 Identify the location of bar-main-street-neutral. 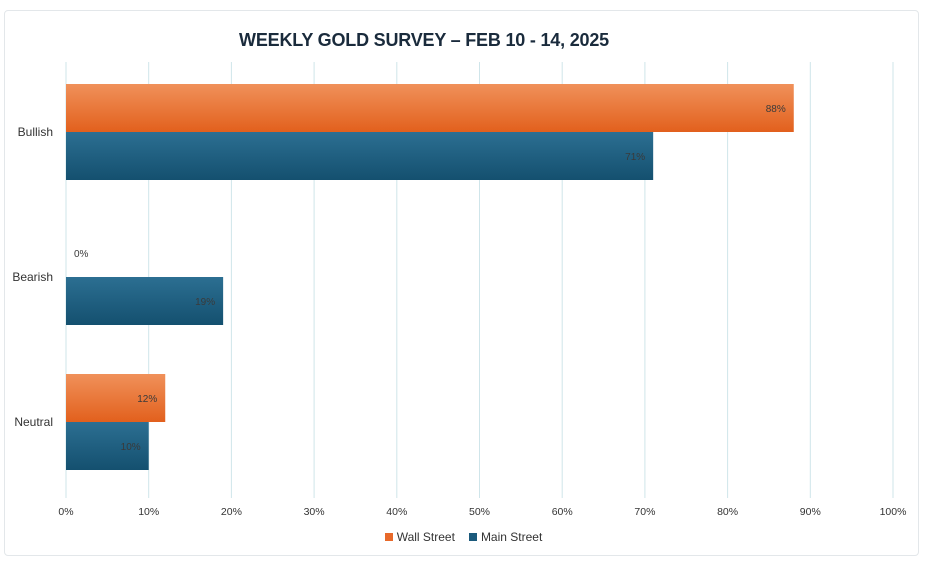
(107, 446).